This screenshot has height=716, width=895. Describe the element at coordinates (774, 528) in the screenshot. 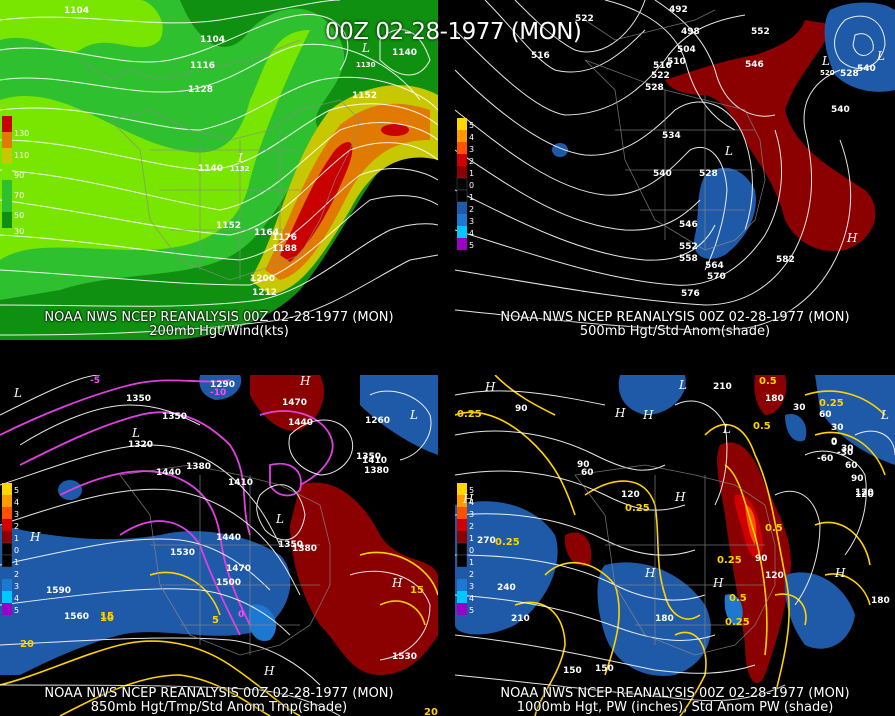

I see `pw-label: 0.5` at that location.